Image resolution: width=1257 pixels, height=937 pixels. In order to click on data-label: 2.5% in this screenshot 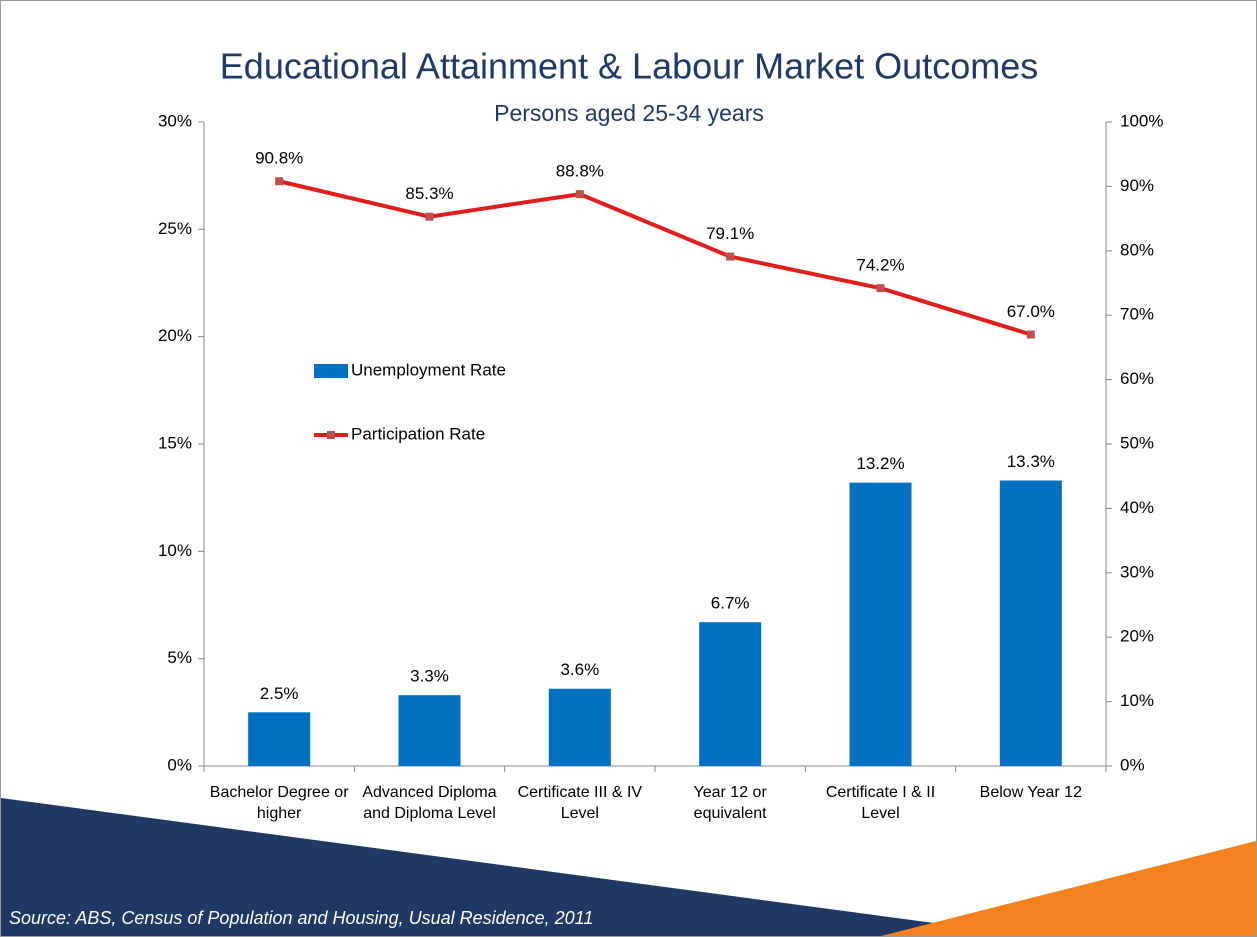, I will do `click(279, 693)`.